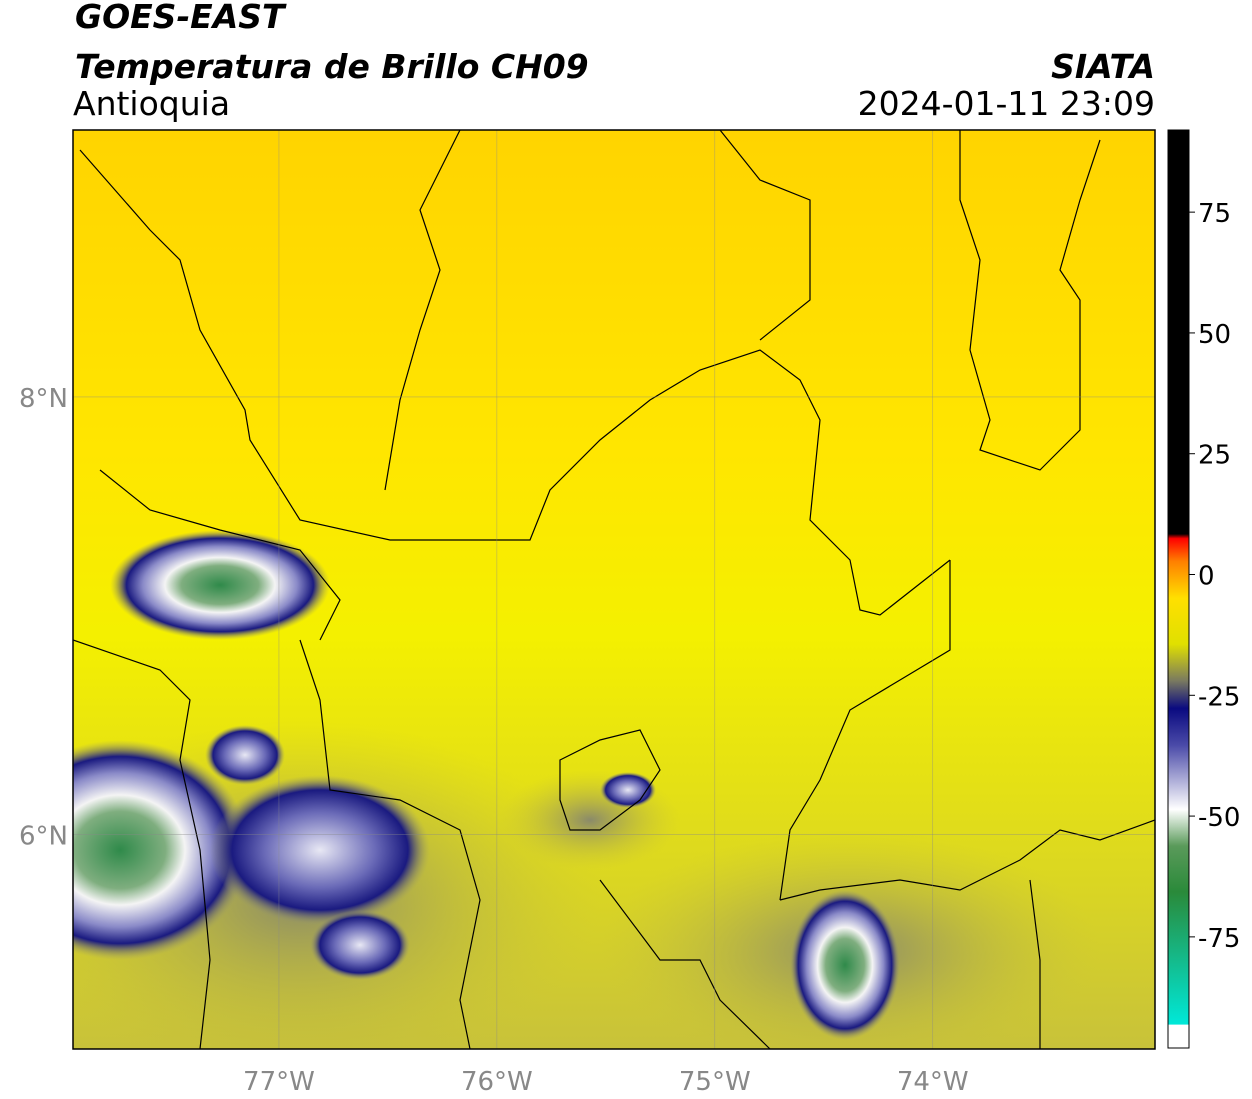  I want to click on colorbar-tick-label: 75, so click(1214, 214).